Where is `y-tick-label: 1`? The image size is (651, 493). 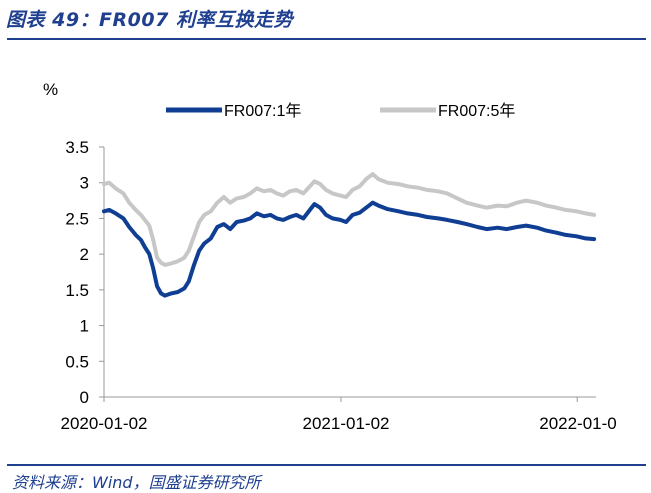 y-tick-label: 1 is located at coordinates (84, 326).